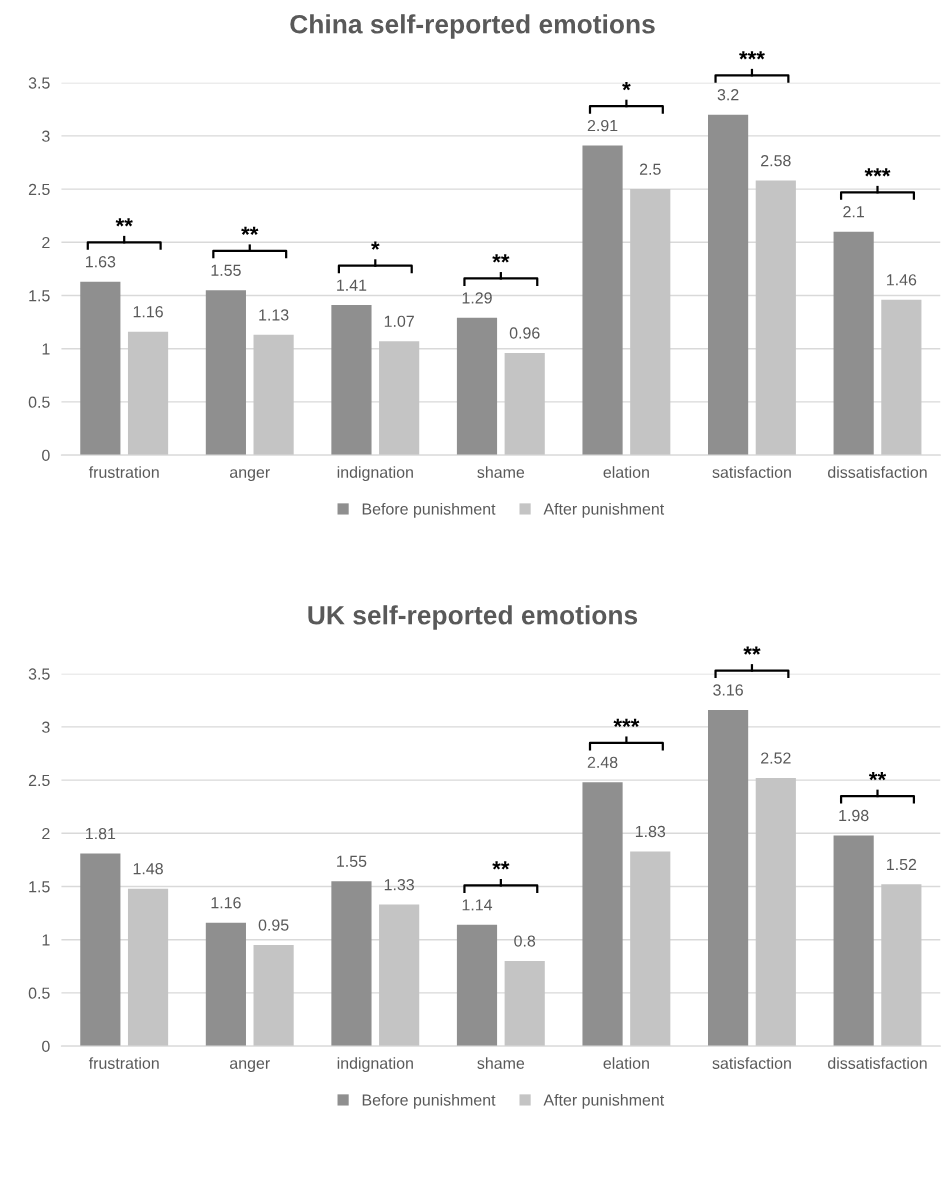  I want to click on data-label: 2.48, so click(602, 762).